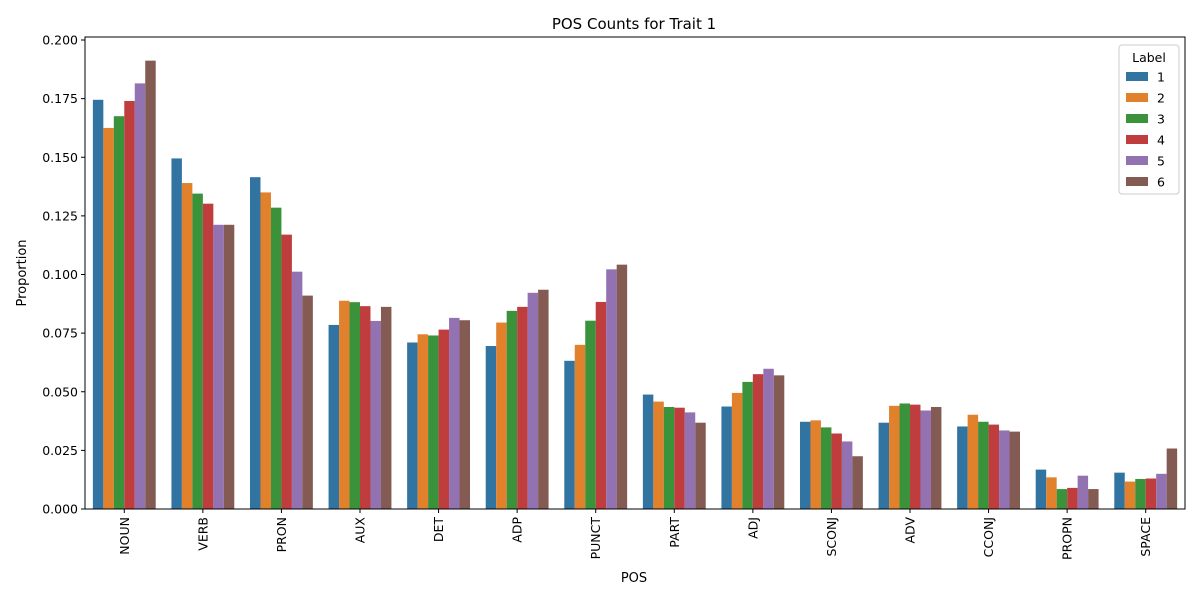 This screenshot has height=600, width=1200. Describe the element at coordinates (1149, 57) in the screenshot. I see `legend-title: Label` at that location.